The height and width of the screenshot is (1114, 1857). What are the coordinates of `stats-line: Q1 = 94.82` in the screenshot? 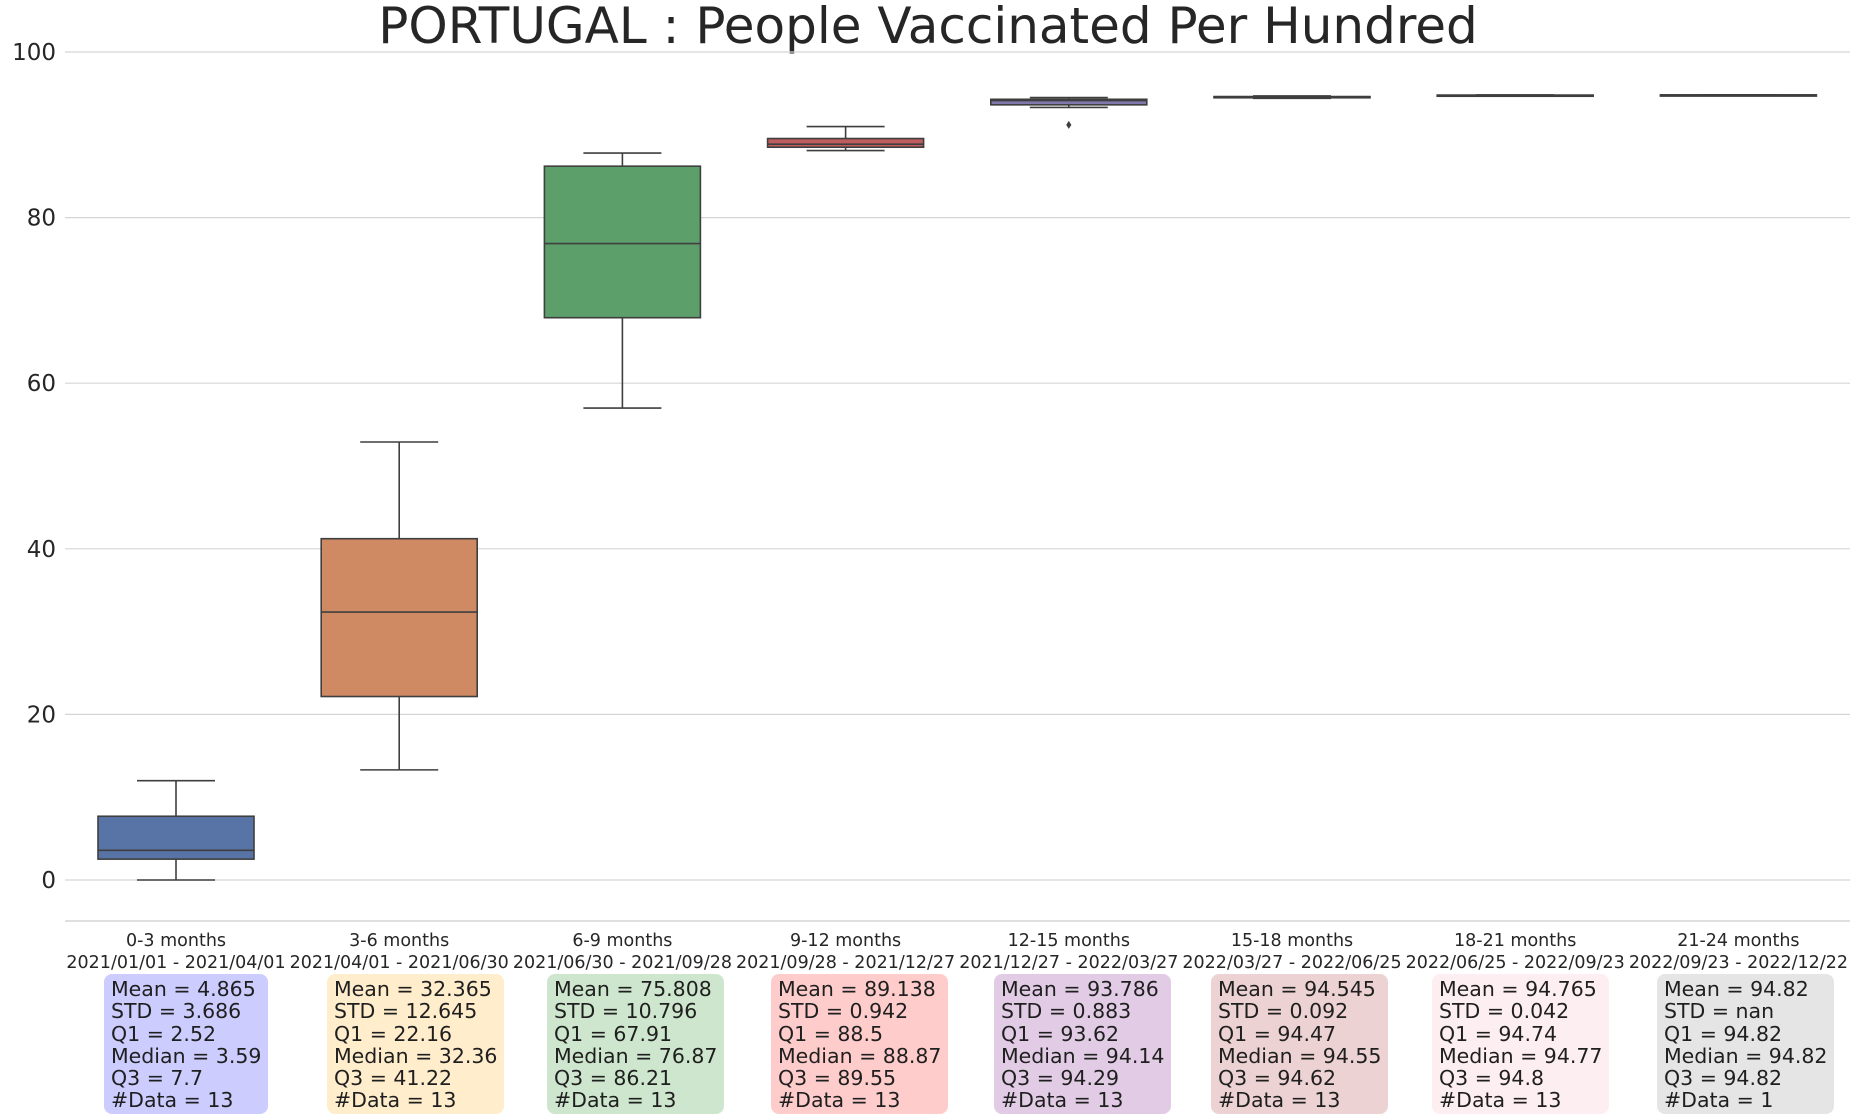 It's located at (1723, 1033).